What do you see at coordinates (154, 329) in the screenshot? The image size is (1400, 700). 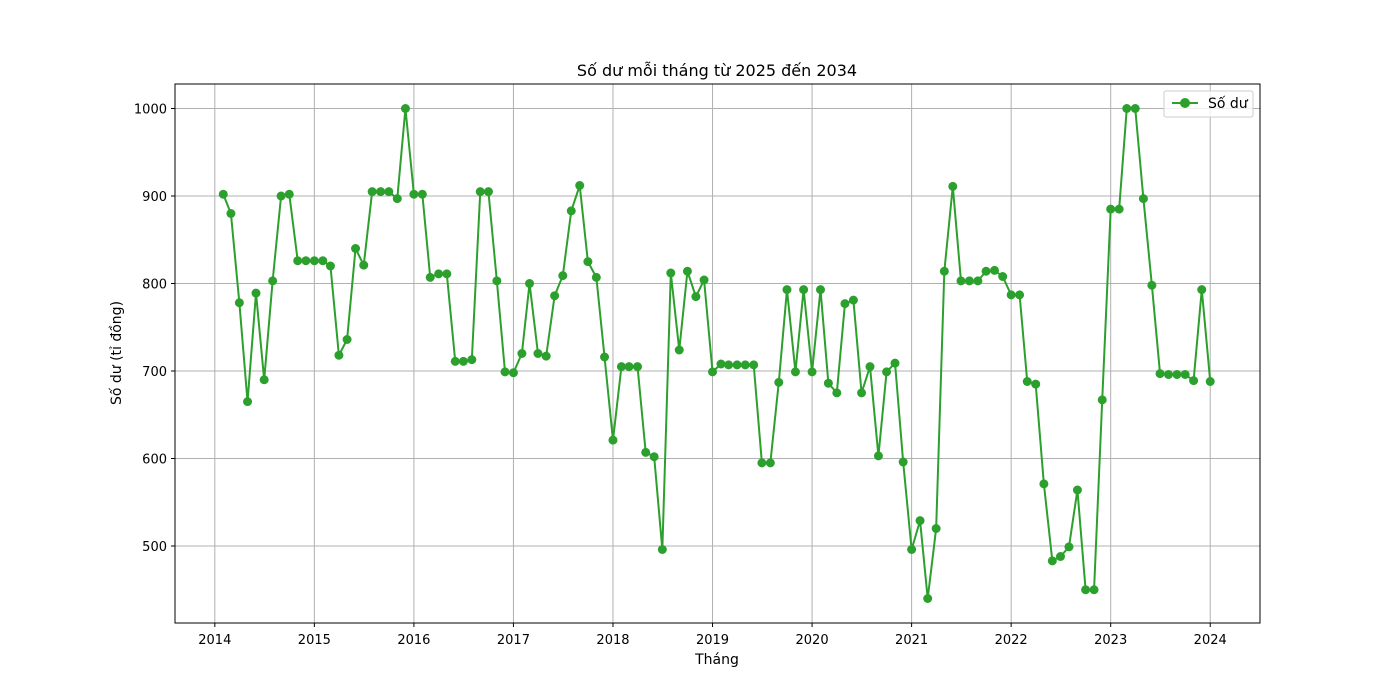 I see `y-axis: 500 600 700 800 900 1000` at bounding box center [154, 329].